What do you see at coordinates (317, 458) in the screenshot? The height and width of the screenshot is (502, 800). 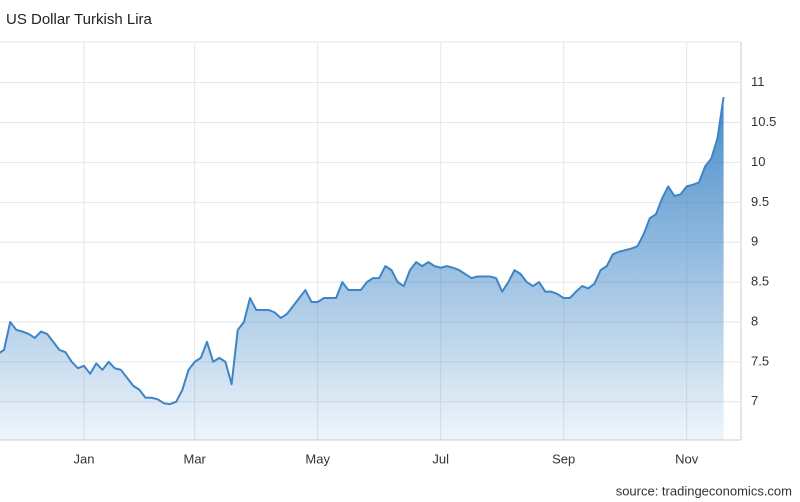 I see `x-tick-label: May` at bounding box center [317, 458].